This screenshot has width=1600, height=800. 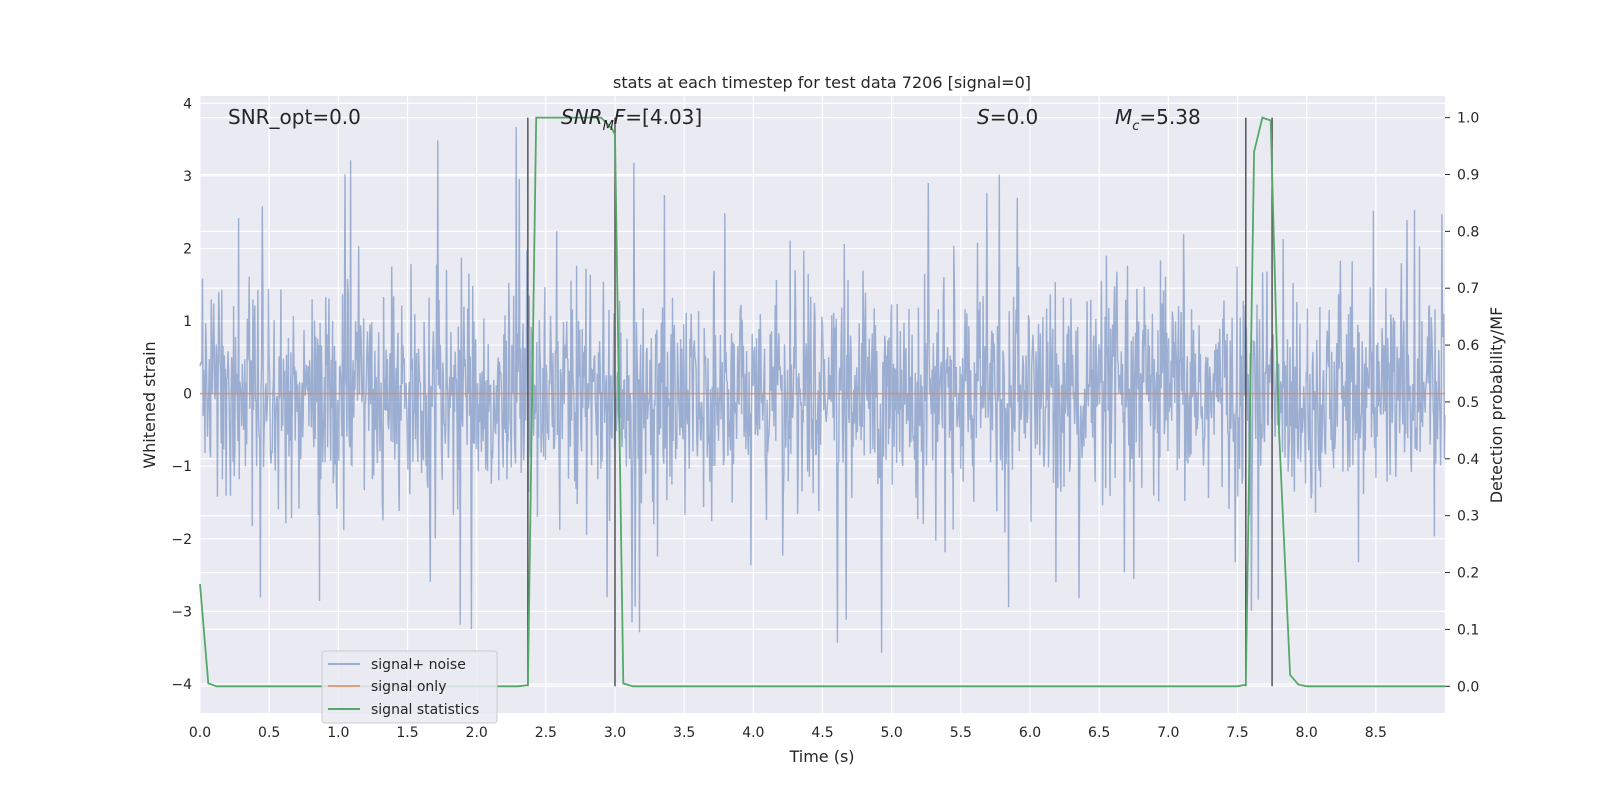 I want to click on annotation-snr-opt: SNR_opt=0.0, so click(x=294, y=117).